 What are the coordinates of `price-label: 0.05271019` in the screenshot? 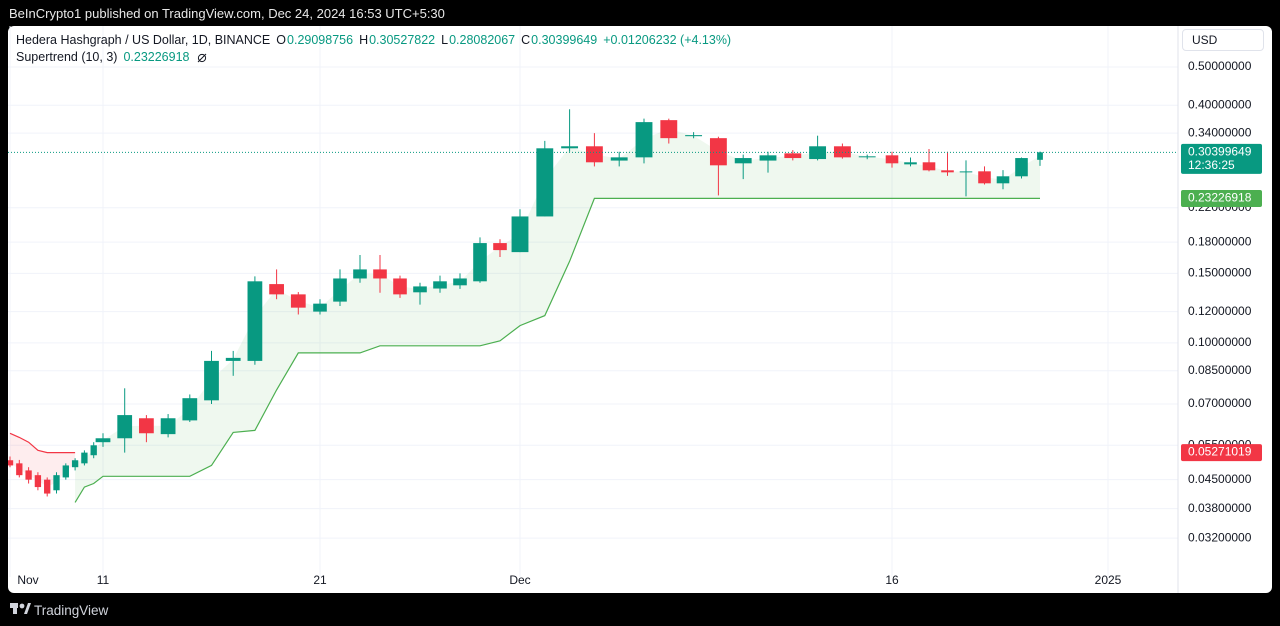 It's located at (1220, 452).